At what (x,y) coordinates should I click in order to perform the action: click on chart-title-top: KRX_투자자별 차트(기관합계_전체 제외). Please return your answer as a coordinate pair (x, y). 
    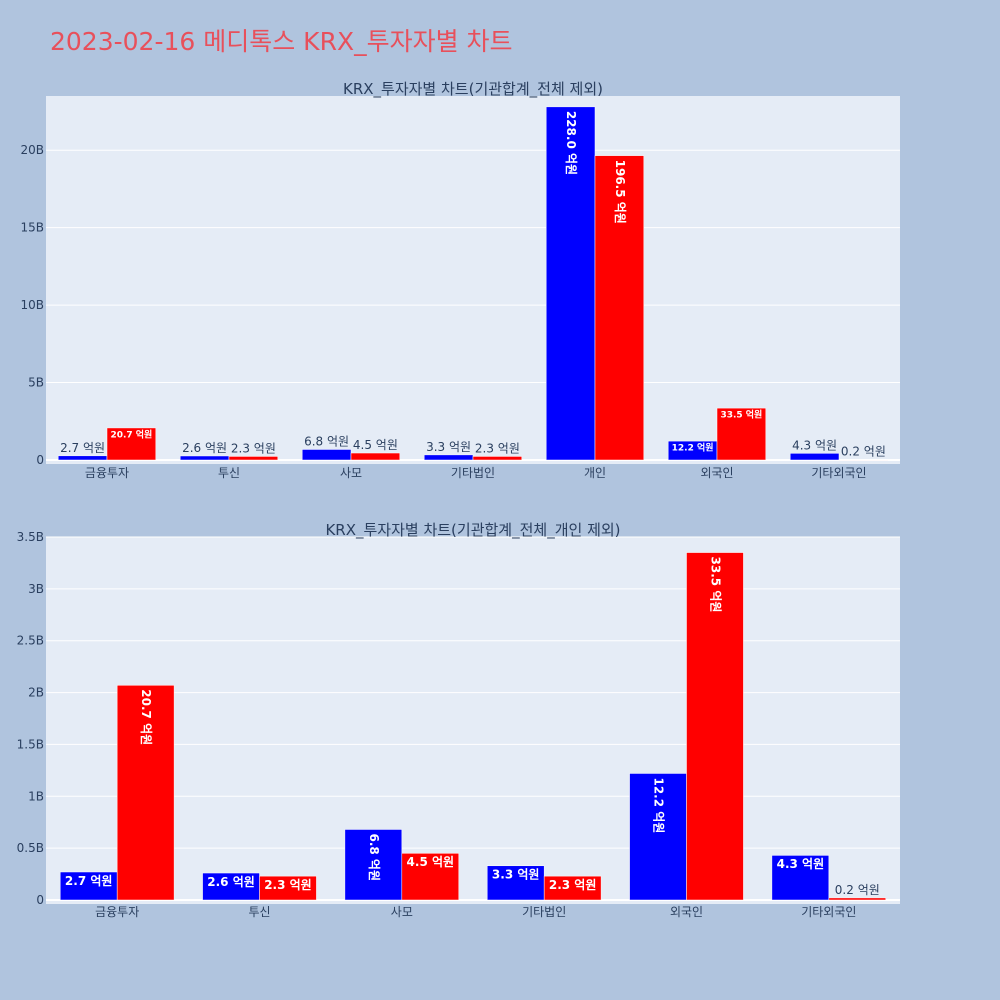
    Looking at the image, I should click on (473, 89).